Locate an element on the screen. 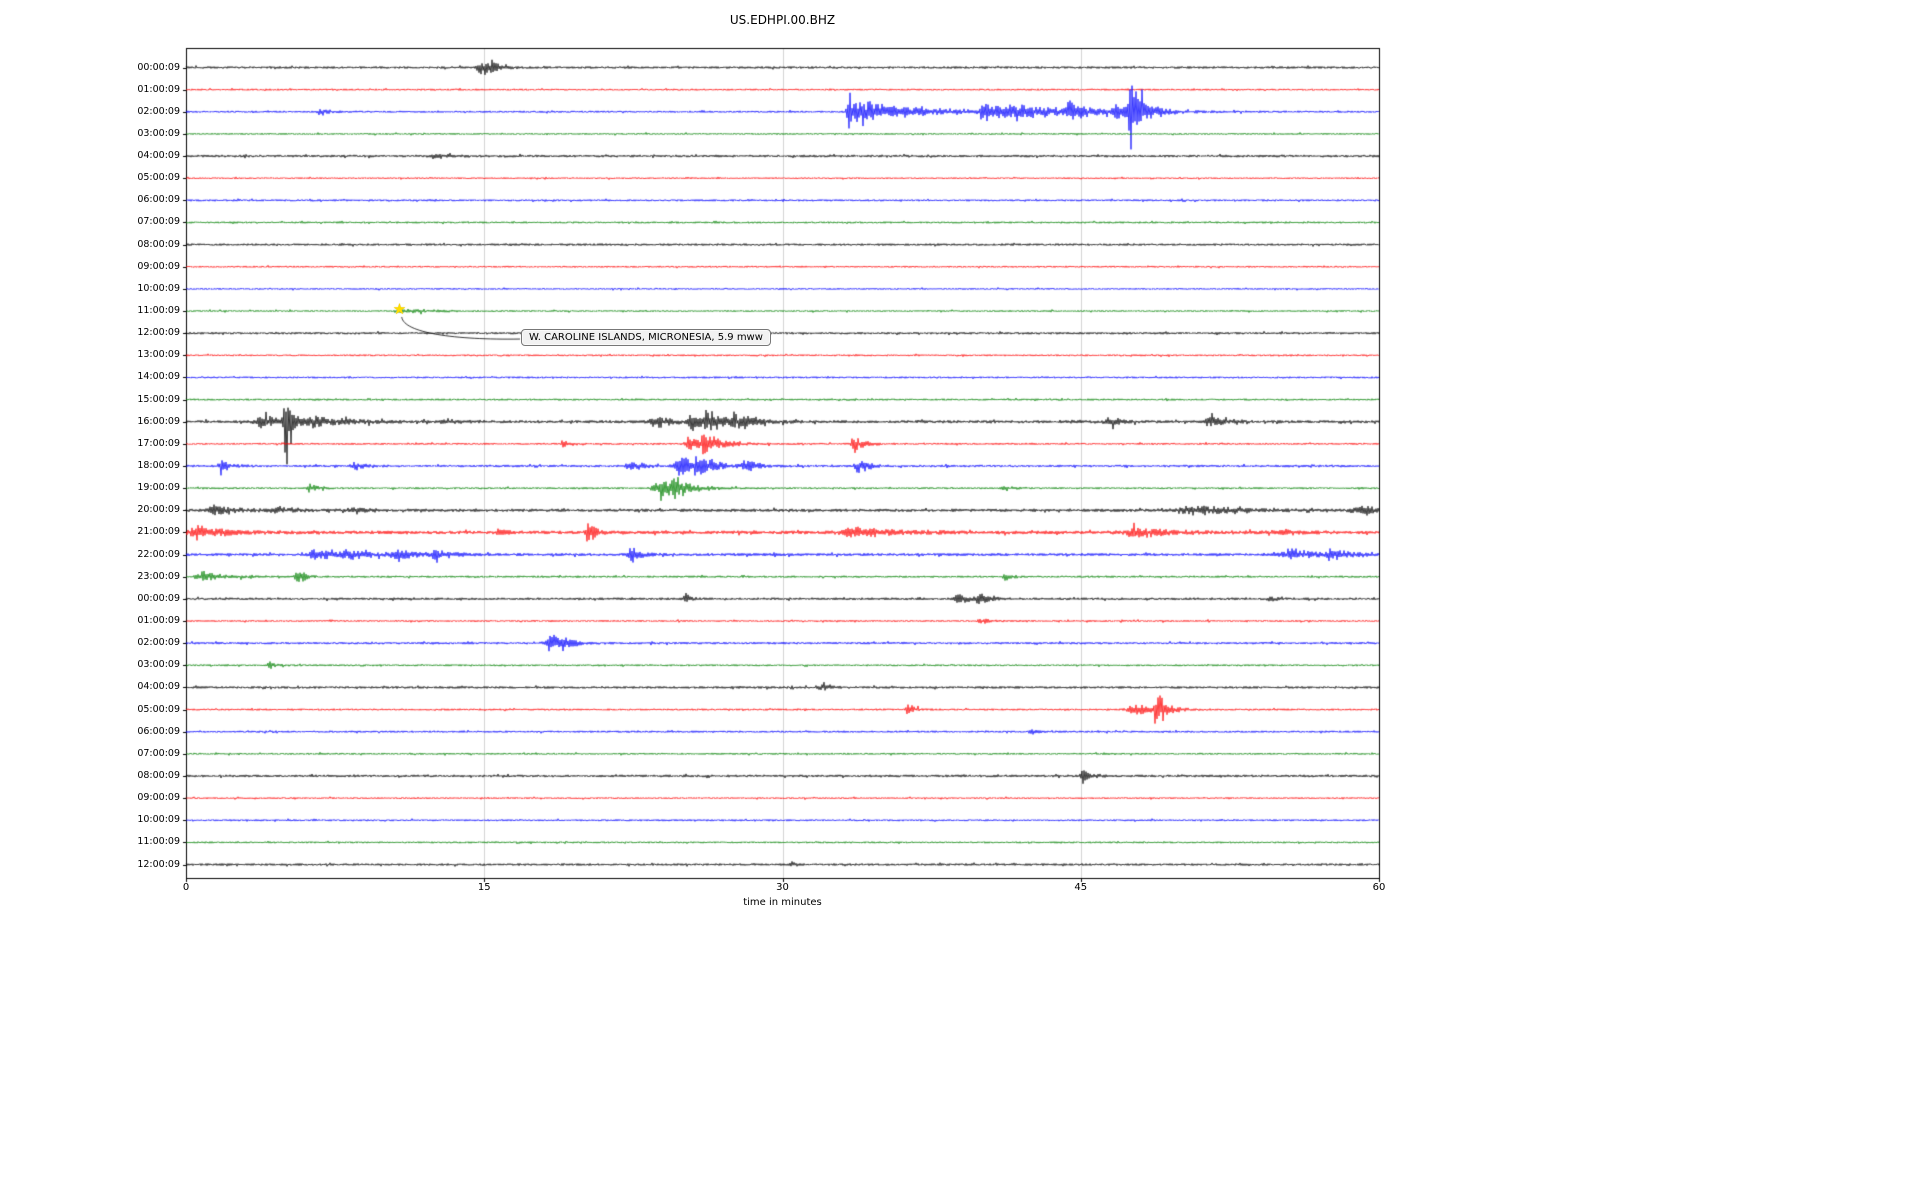 Image resolution: width=1920 pixels, height=1200 pixels. x-axis-tick-label: 0 is located at coordinates (186, 887).